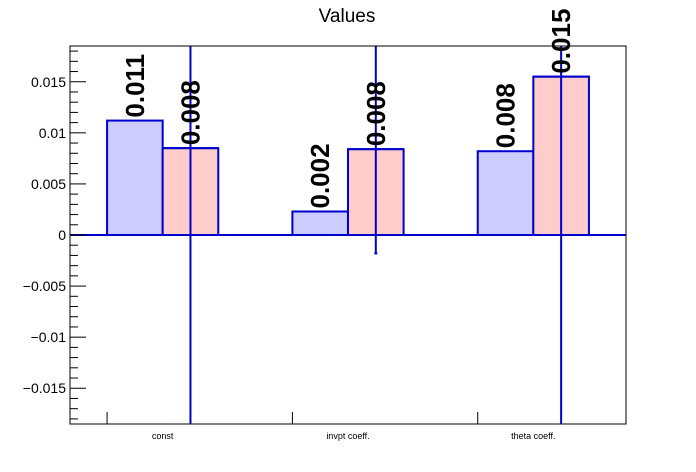  Describe the element at coordinates (320, 223) in the screenshot. I see `bar-invpt-coeff--series-1` at that location.